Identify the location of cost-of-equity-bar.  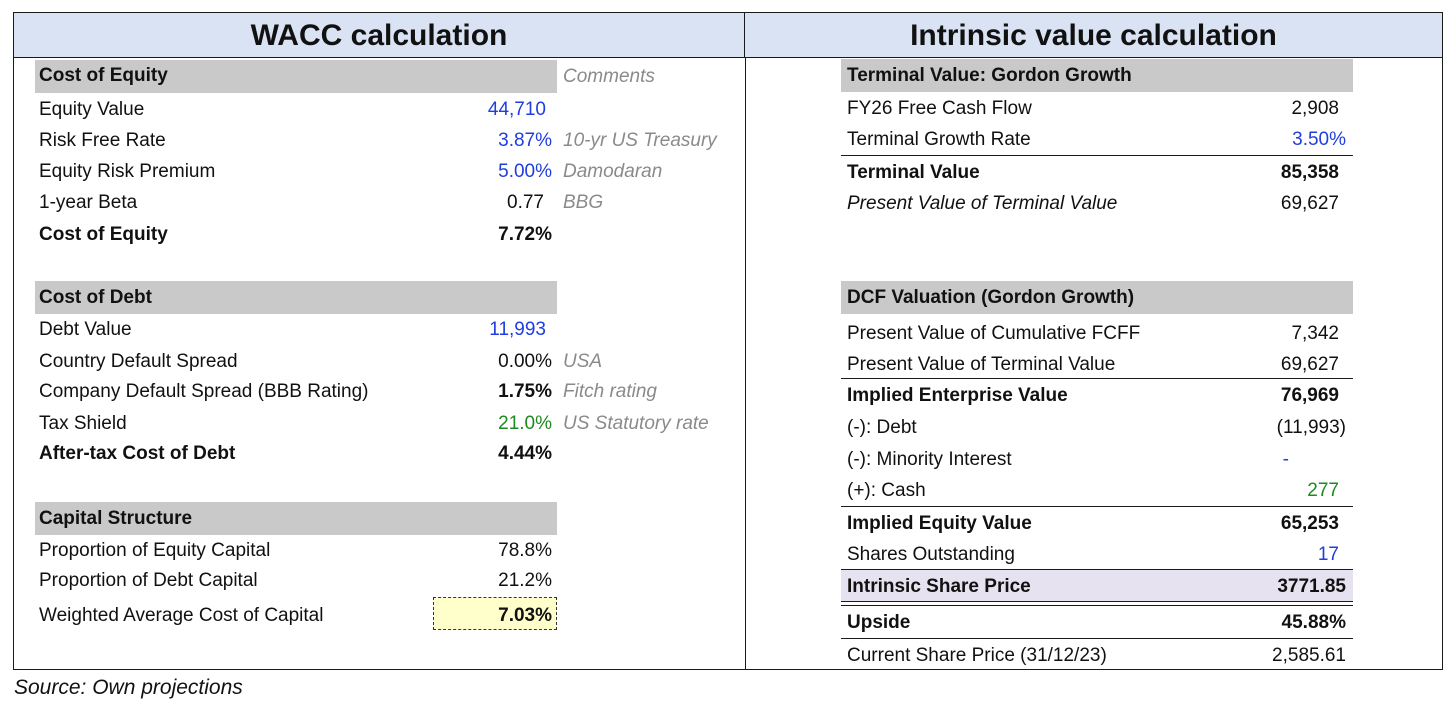
(296, 76).